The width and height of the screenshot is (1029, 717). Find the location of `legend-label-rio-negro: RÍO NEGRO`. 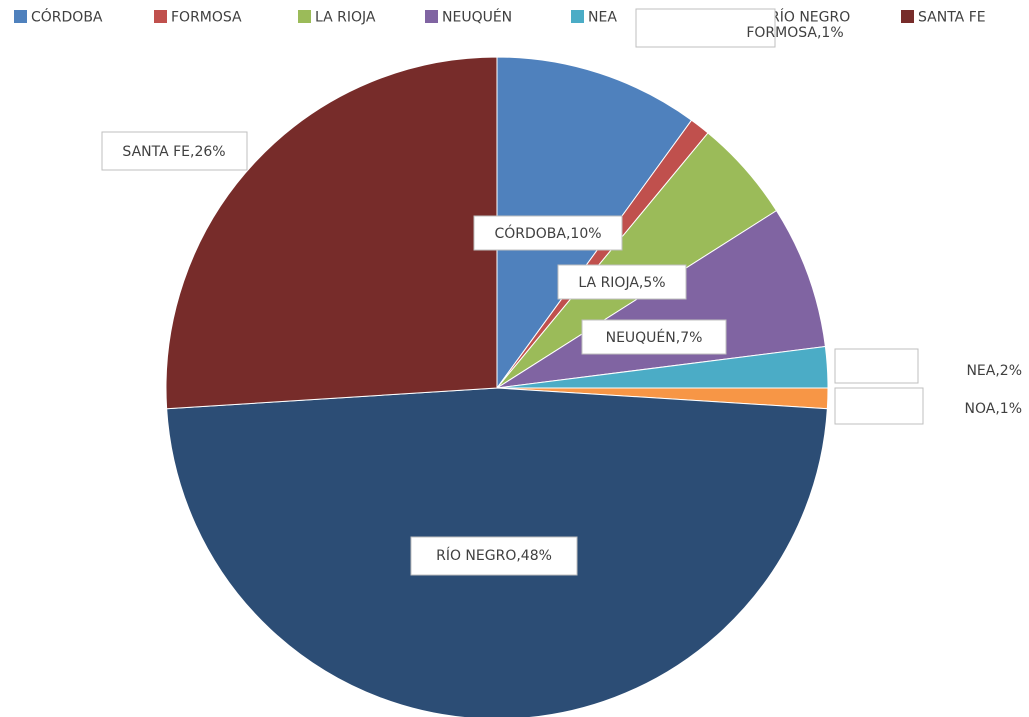

legend-label-rio-negro: RÍO NEGRO is located at coordinates (810, 17).